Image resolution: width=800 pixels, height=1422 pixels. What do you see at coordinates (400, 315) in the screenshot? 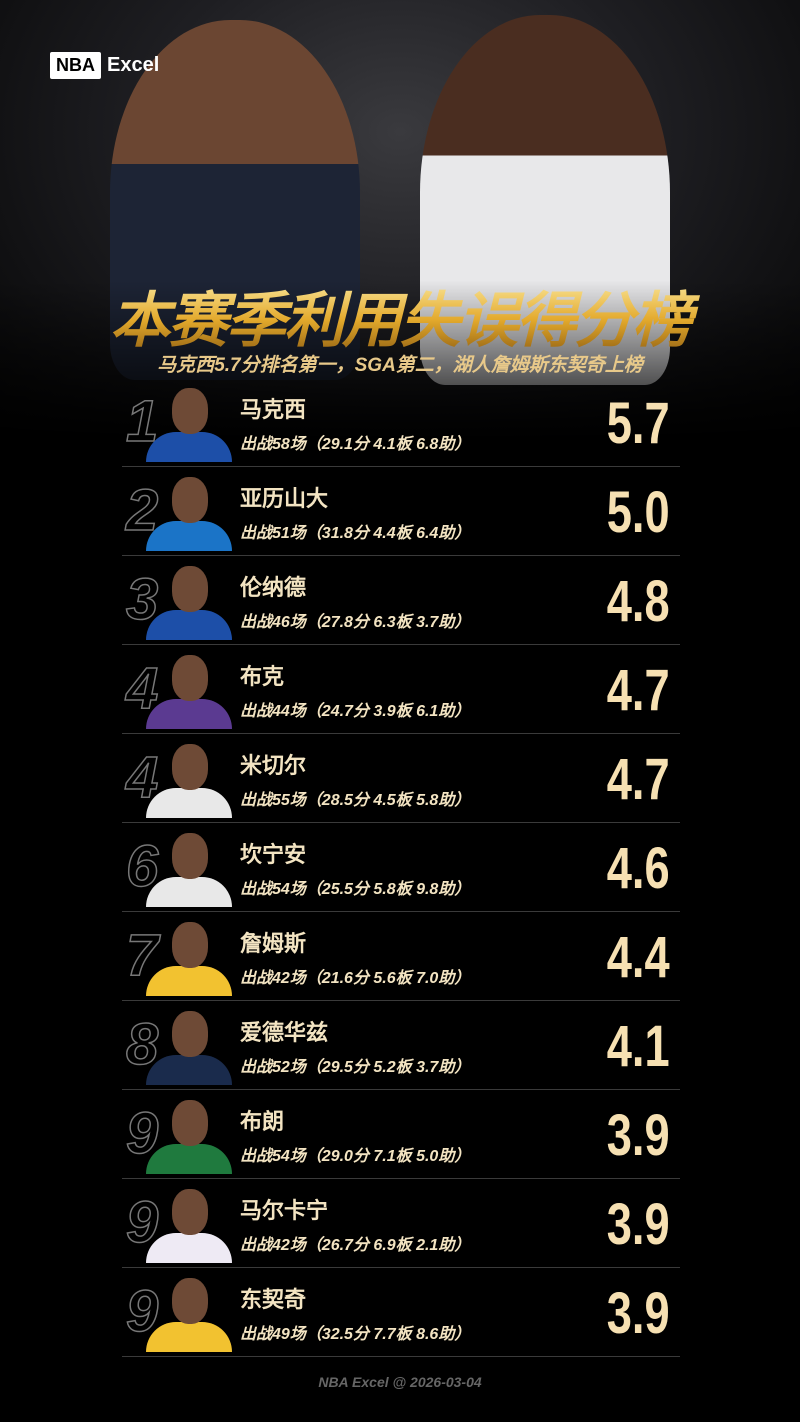
I see `page-title: 本赛季利用失误得分榜` at bounding box center [400, 315].